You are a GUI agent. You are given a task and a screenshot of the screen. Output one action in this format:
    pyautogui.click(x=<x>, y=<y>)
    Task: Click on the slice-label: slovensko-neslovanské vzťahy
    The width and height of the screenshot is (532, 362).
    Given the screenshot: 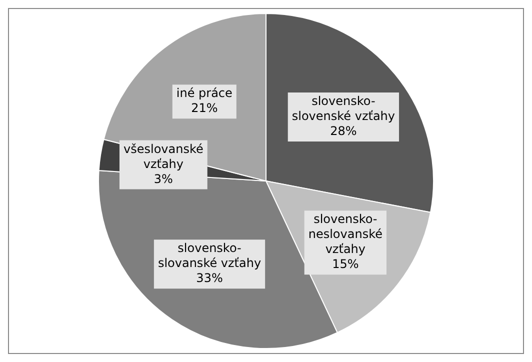 What is the action you would take?
    pyautogui.click(x=345, y=234)
    